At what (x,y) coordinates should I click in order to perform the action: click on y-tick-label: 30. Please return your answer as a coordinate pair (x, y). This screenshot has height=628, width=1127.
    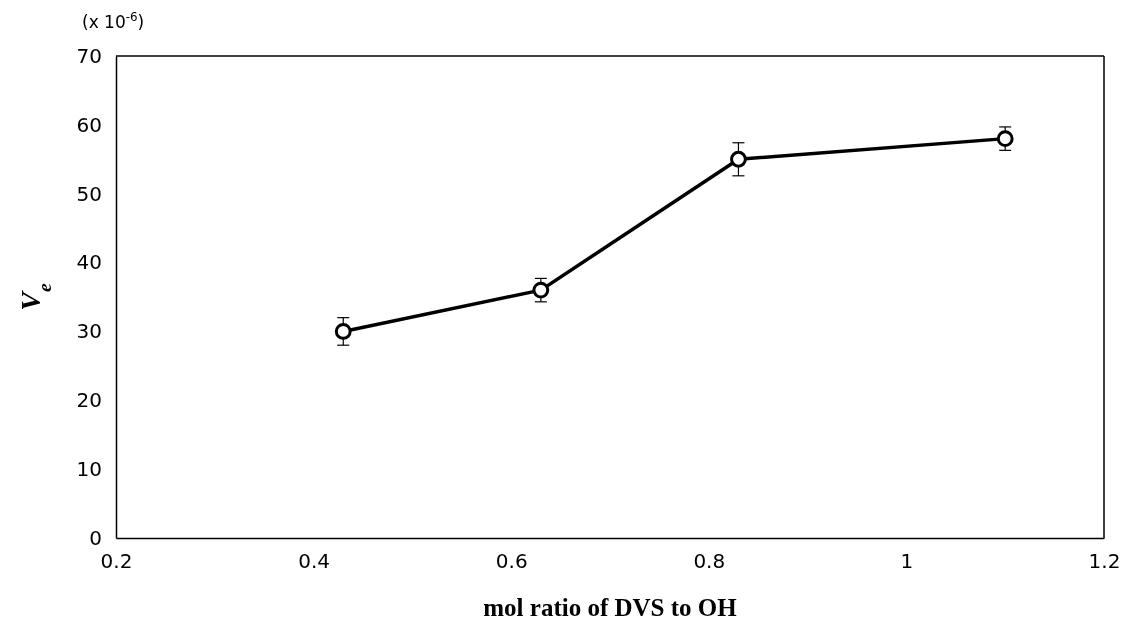
    Looking at the image, I should click on (89, 331).